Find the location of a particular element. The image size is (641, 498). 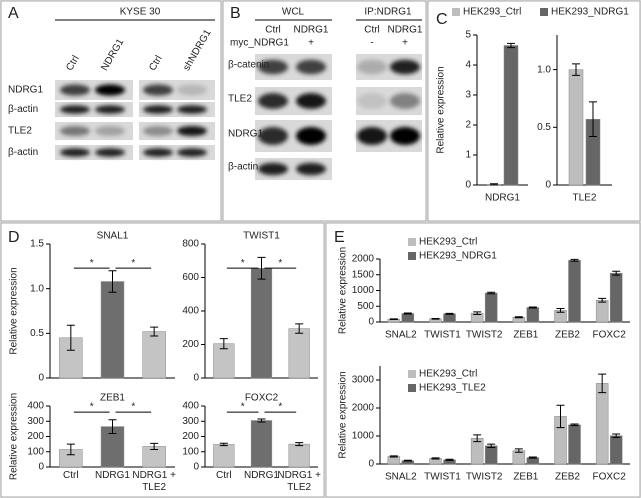

x-tick-label: SNAL2 is located at coordinates (401, 477).